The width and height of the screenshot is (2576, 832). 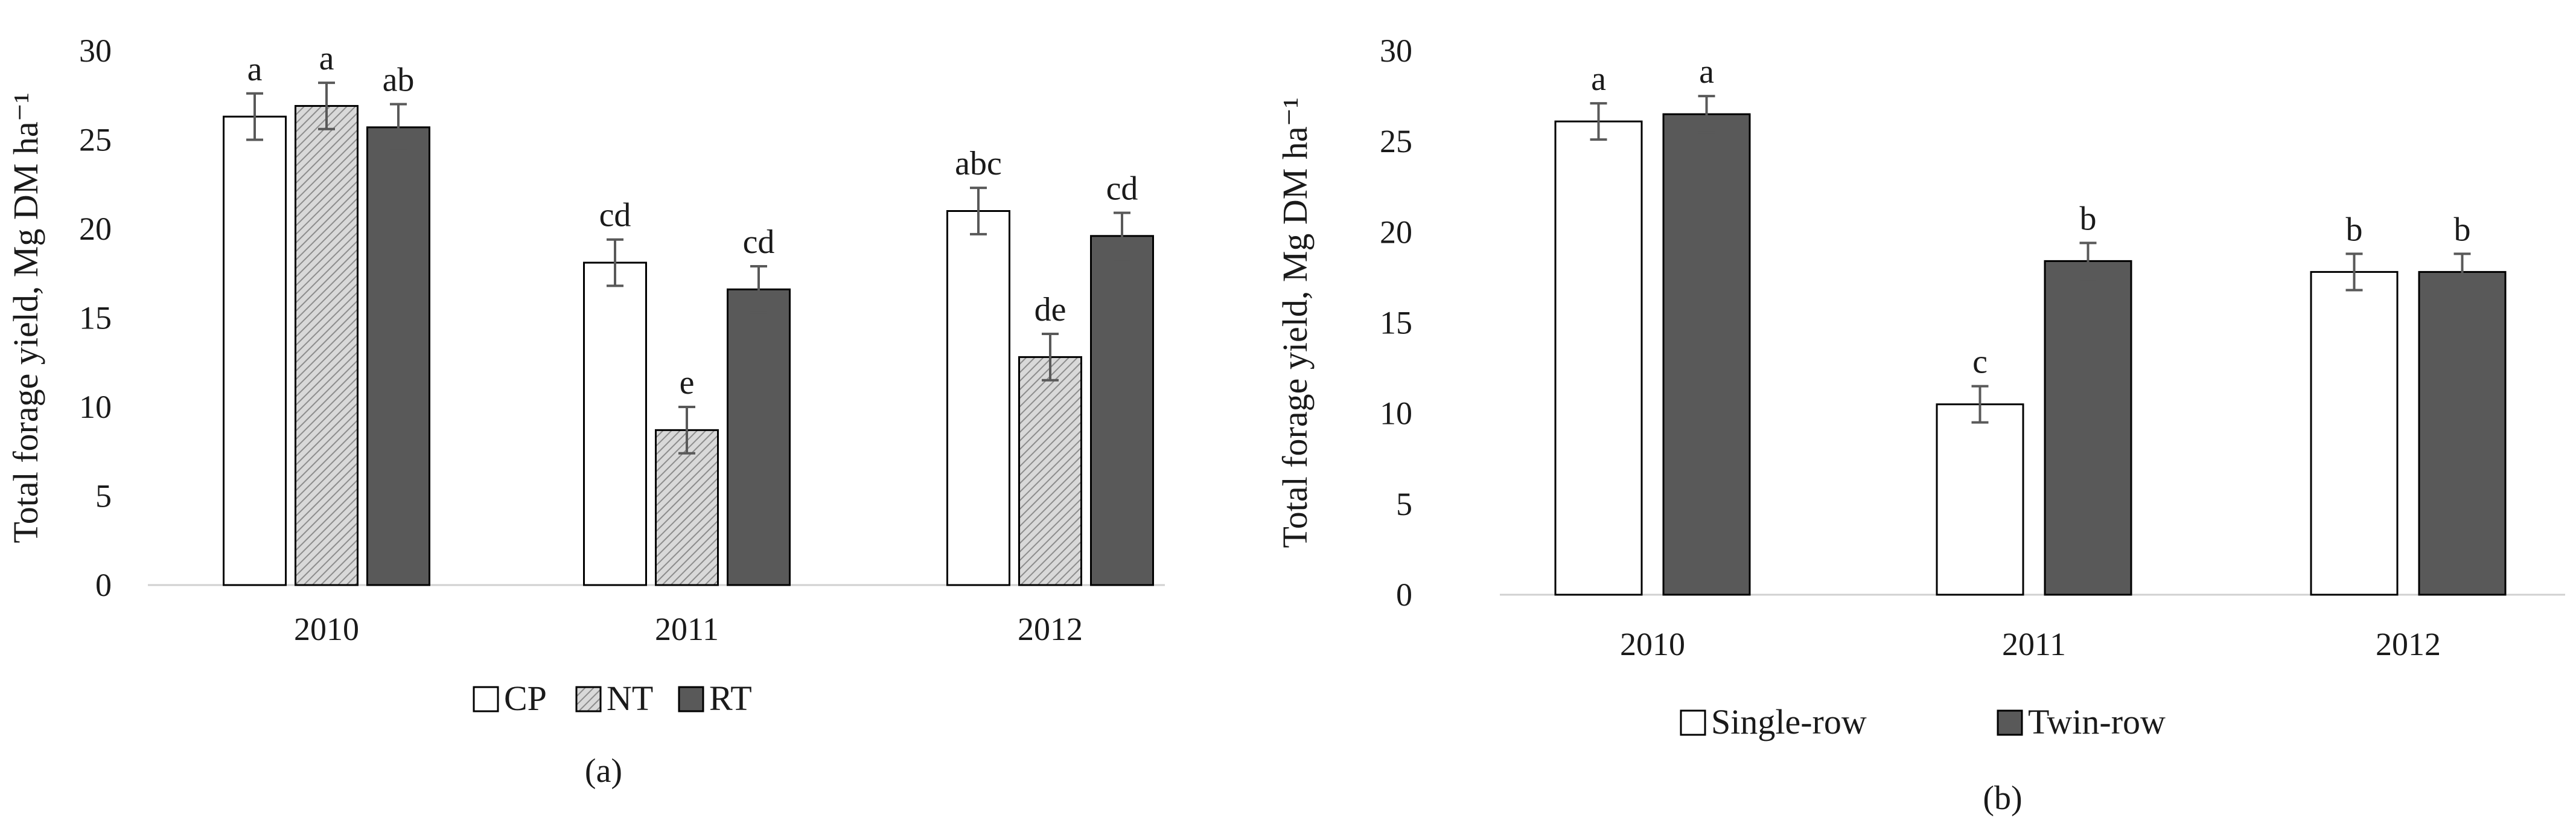 I want to click on significance-letter: c, so click(x=1980, y=362).